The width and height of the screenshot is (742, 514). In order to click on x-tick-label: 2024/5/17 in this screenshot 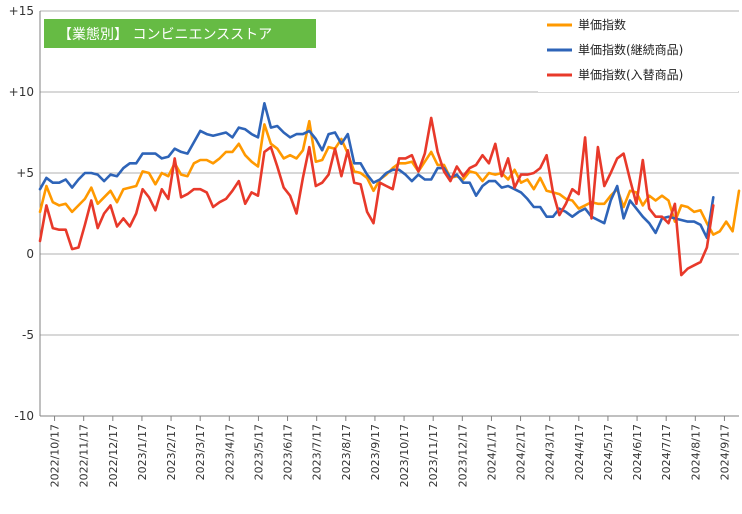, I will do `click(608, 452)`.